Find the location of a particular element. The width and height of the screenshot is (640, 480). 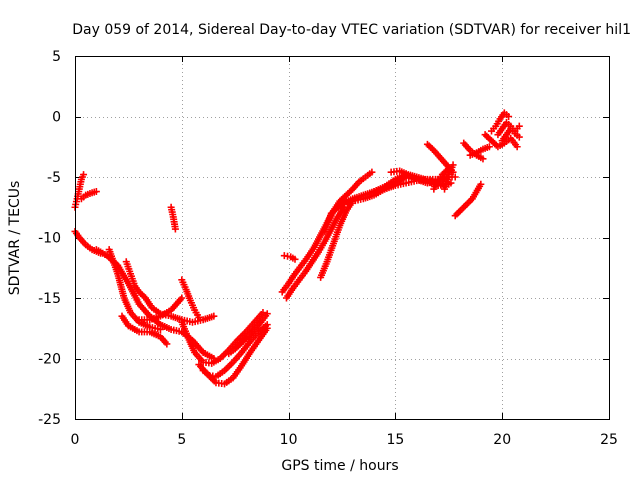

x-tick-label: 25 is located at coordinates (609, 440).